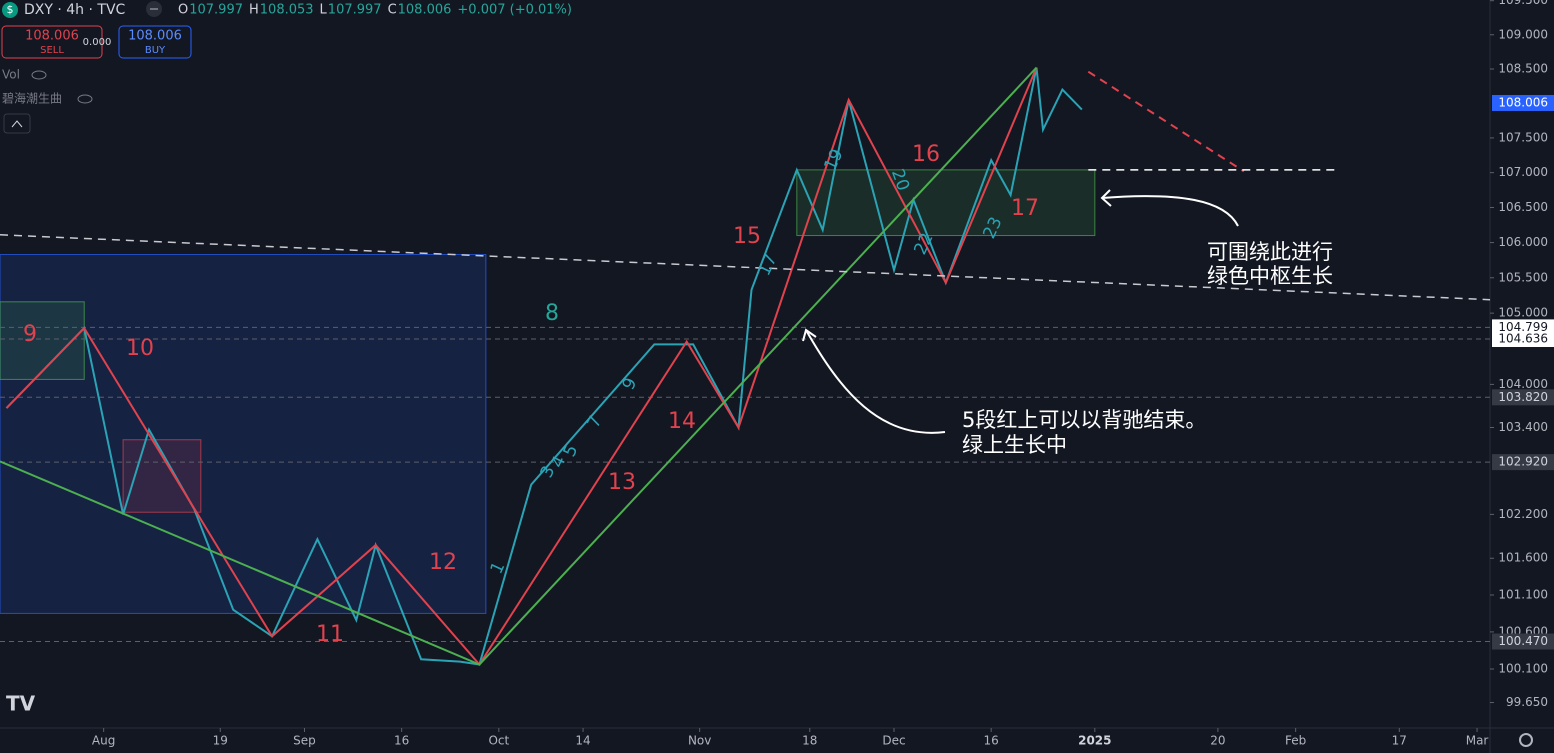 This screenshot has width=1554, height=753. I want to click on indicator-name: Vol, so click(11, 75).